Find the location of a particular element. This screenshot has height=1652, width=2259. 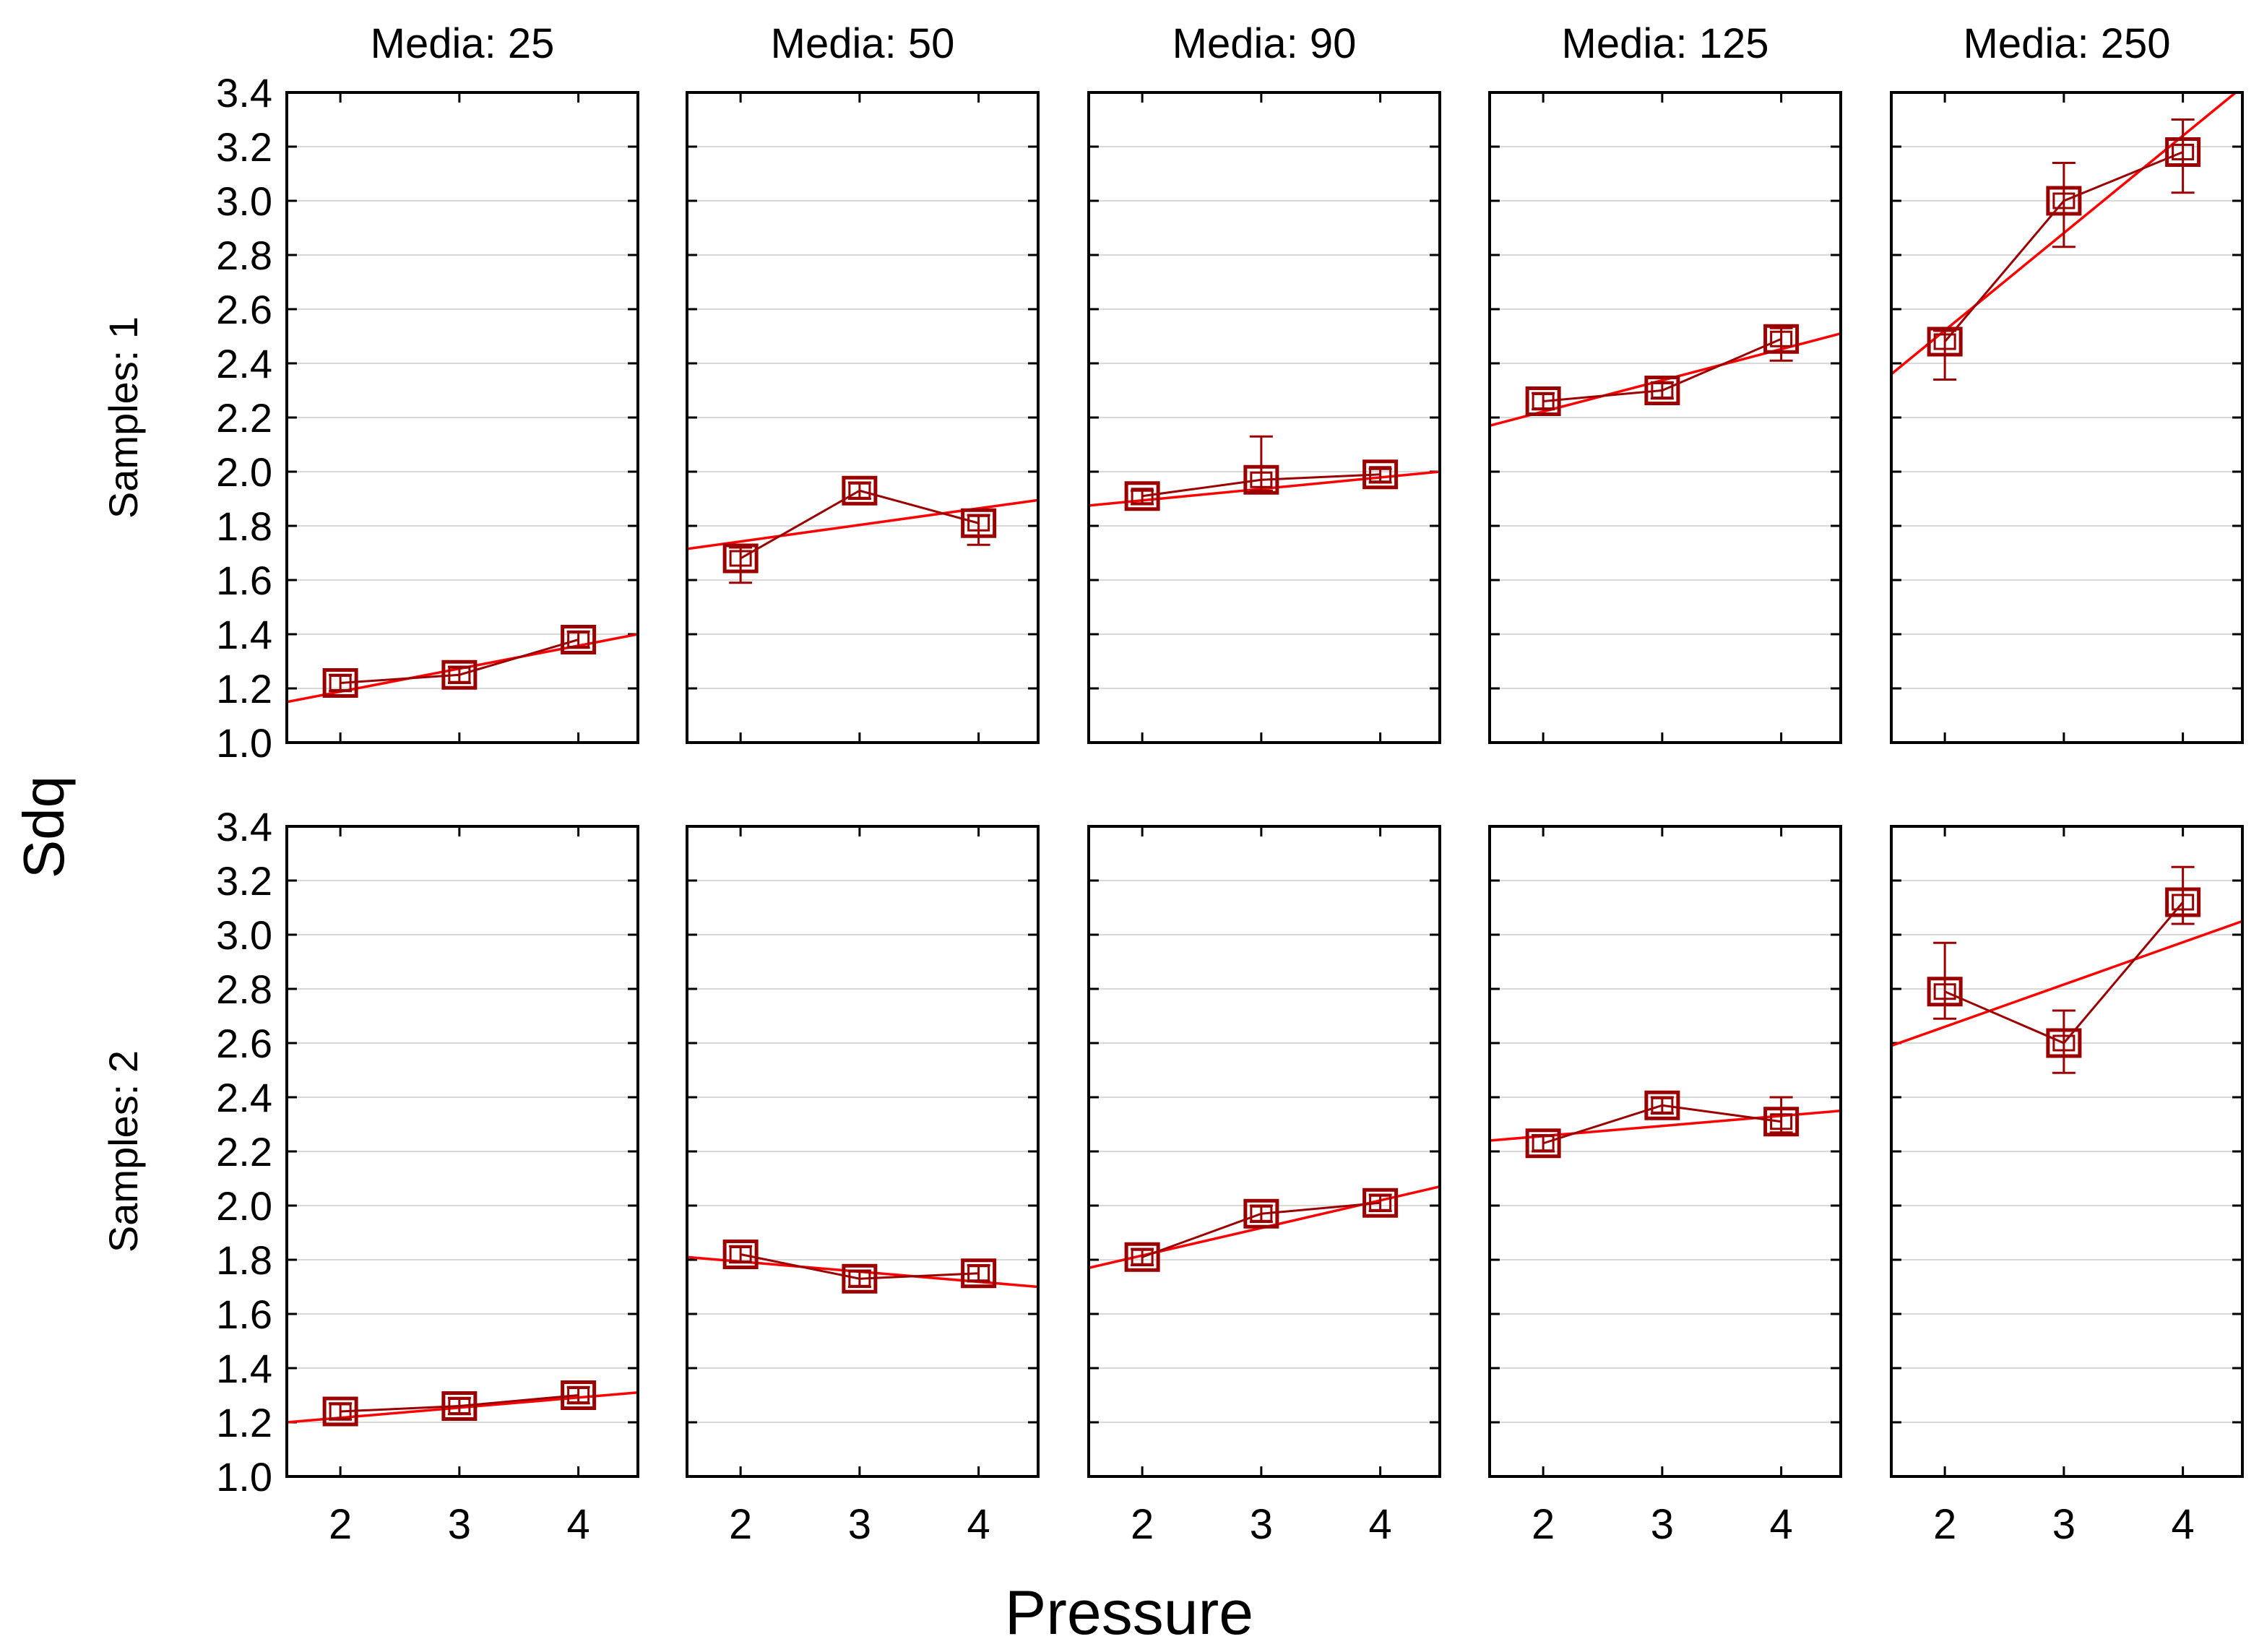

column-header: Media: 50 is located at coordinates (863, 43).